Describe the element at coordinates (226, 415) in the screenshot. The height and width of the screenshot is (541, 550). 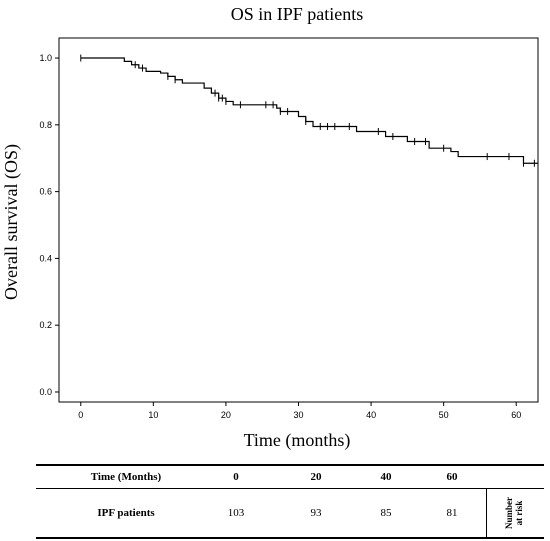
I see `x-tick-label: 20` at that location.